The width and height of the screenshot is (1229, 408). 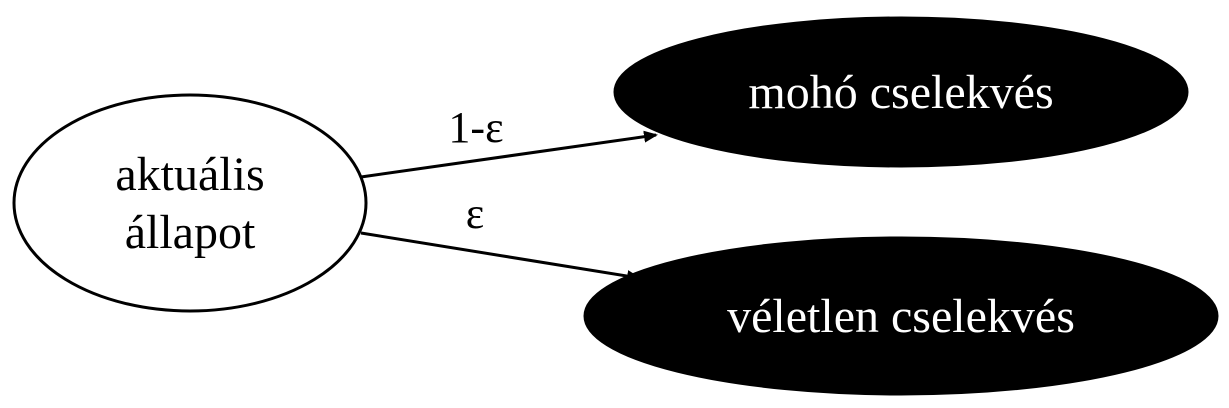 I want to click on edge-to-random-line, so click(x=500, y=257).